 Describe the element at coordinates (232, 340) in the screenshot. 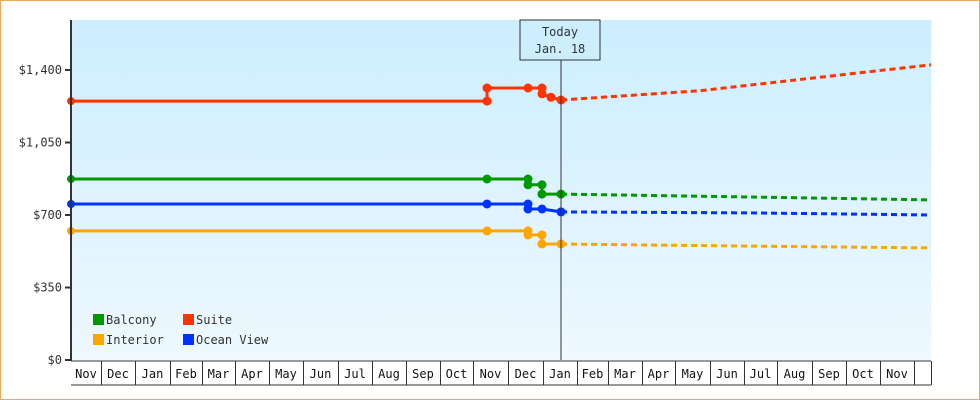

I see `legend-label: Ocean View` at that location.